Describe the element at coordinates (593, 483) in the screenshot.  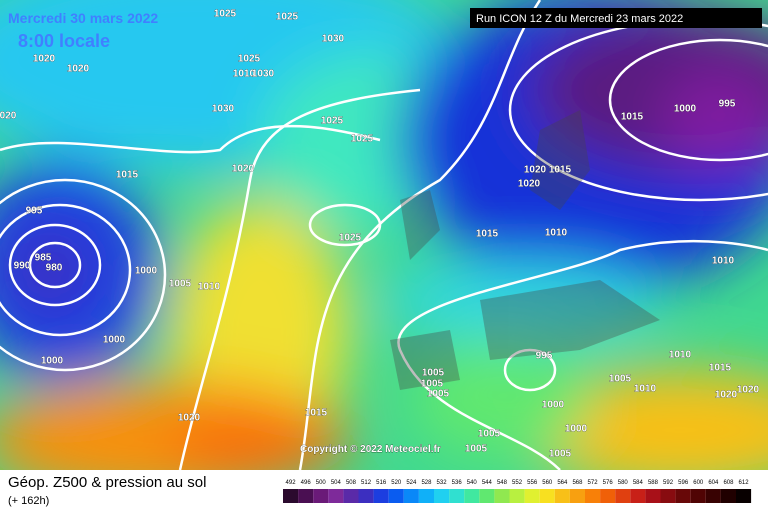
I see `colorbar-label: 572` at that location.